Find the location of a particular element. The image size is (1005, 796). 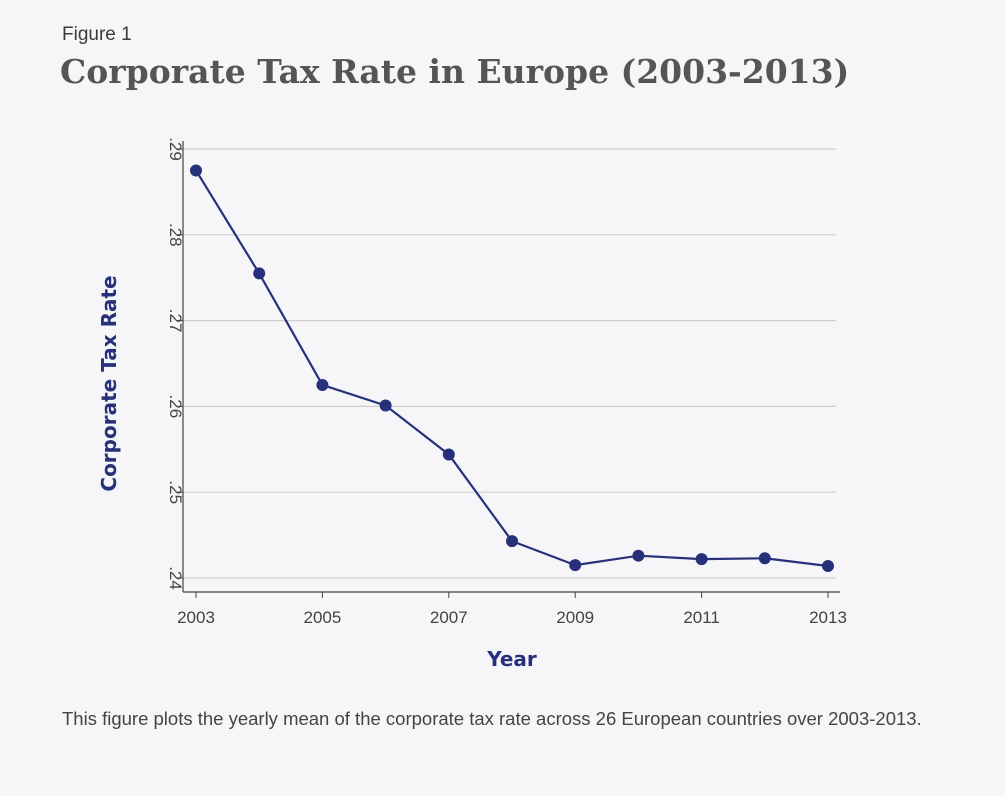

y-tick-label: .27 is located at coordinates (175, 321).